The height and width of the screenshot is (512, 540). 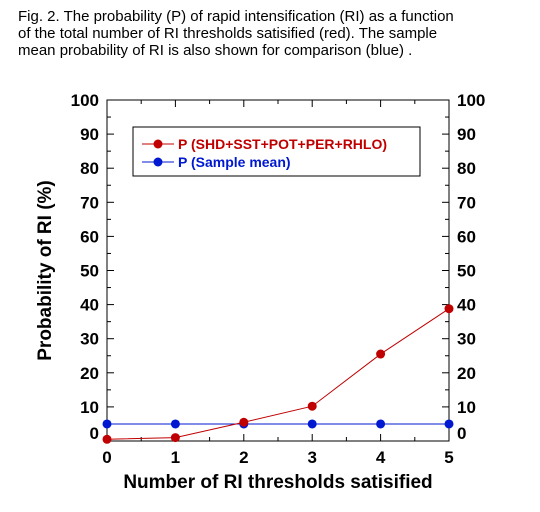 I want to click on legend-box, so click(x=276, y=151).